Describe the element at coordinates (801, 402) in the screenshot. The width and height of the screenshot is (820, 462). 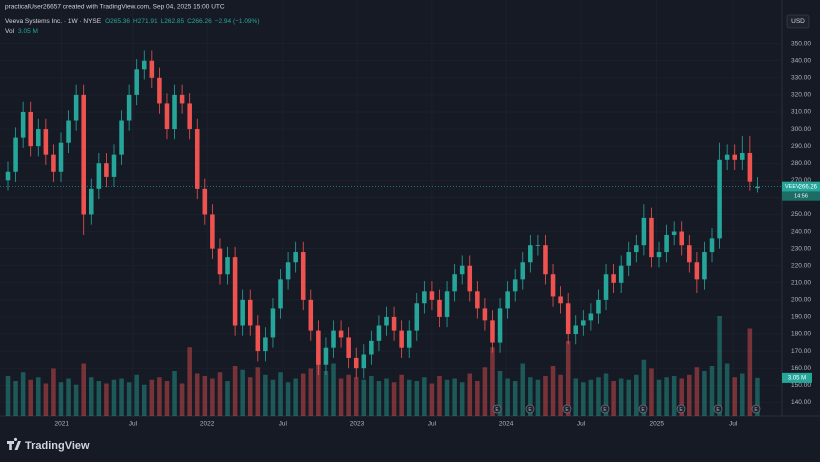
I see `y-tick-label: 140.00` at that location.